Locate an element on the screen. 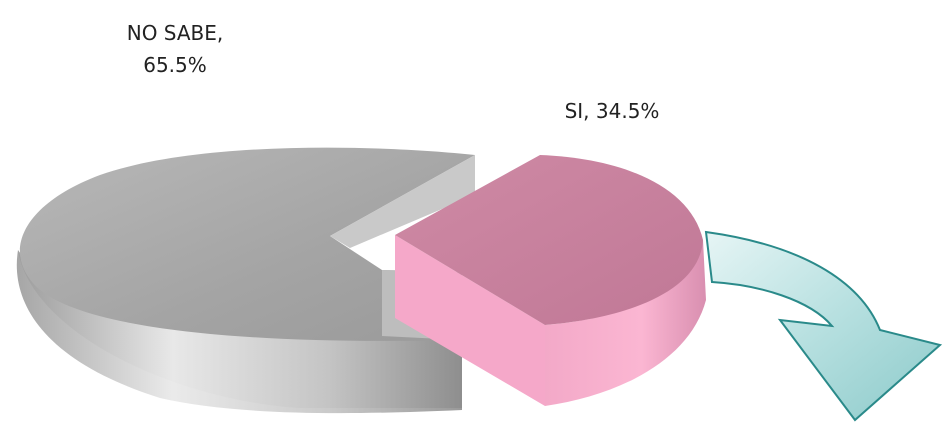  label-si: SI, 34.5% is located at coordinates (612, 111).